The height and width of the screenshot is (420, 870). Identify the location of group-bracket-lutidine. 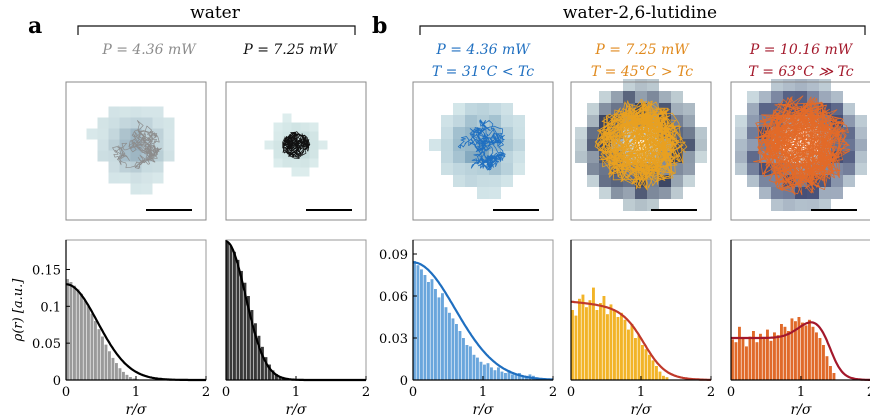
(642, 30).